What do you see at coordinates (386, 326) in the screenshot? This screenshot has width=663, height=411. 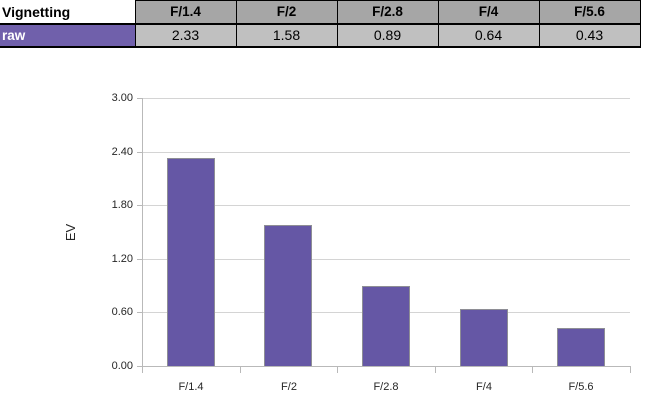 I see `bar-f-2.8` at bounding box center [386, 326].